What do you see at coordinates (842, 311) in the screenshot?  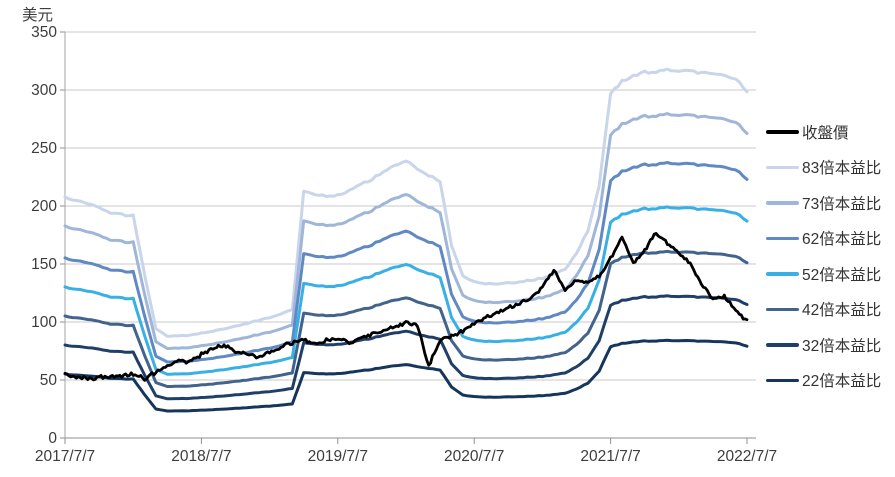 I see `legend-label: 42倍本益比` at bounding box center [842, 311].